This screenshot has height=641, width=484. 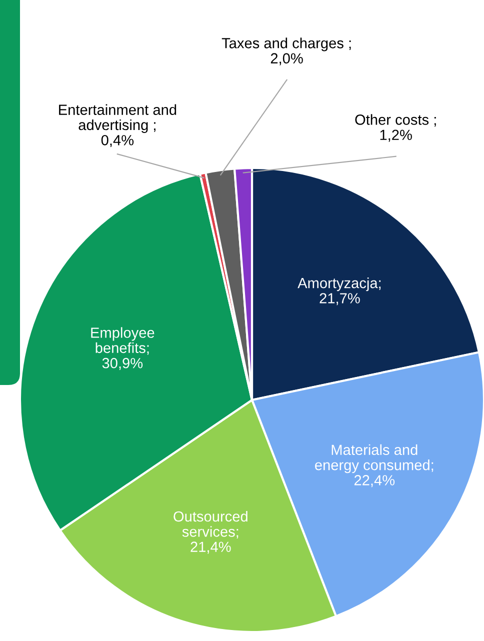 What do you see at coordinates (286, 52) in the screenshot?
I see `slice-label: Taxes and charges ; 2,0%` at bounding box center [286, 52].